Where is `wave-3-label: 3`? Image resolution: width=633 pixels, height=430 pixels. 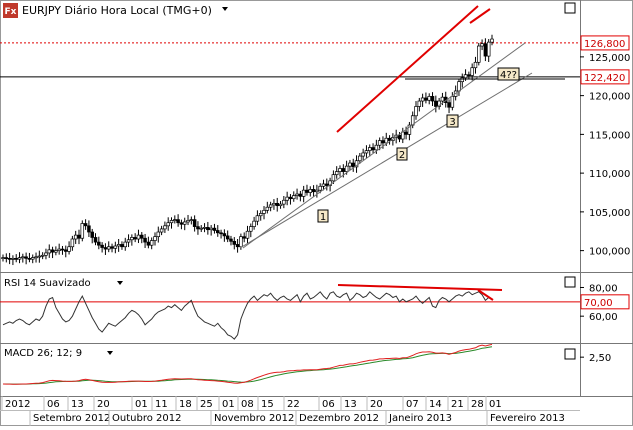 wave-3-label: 3 is located at coordinates (452, 122).